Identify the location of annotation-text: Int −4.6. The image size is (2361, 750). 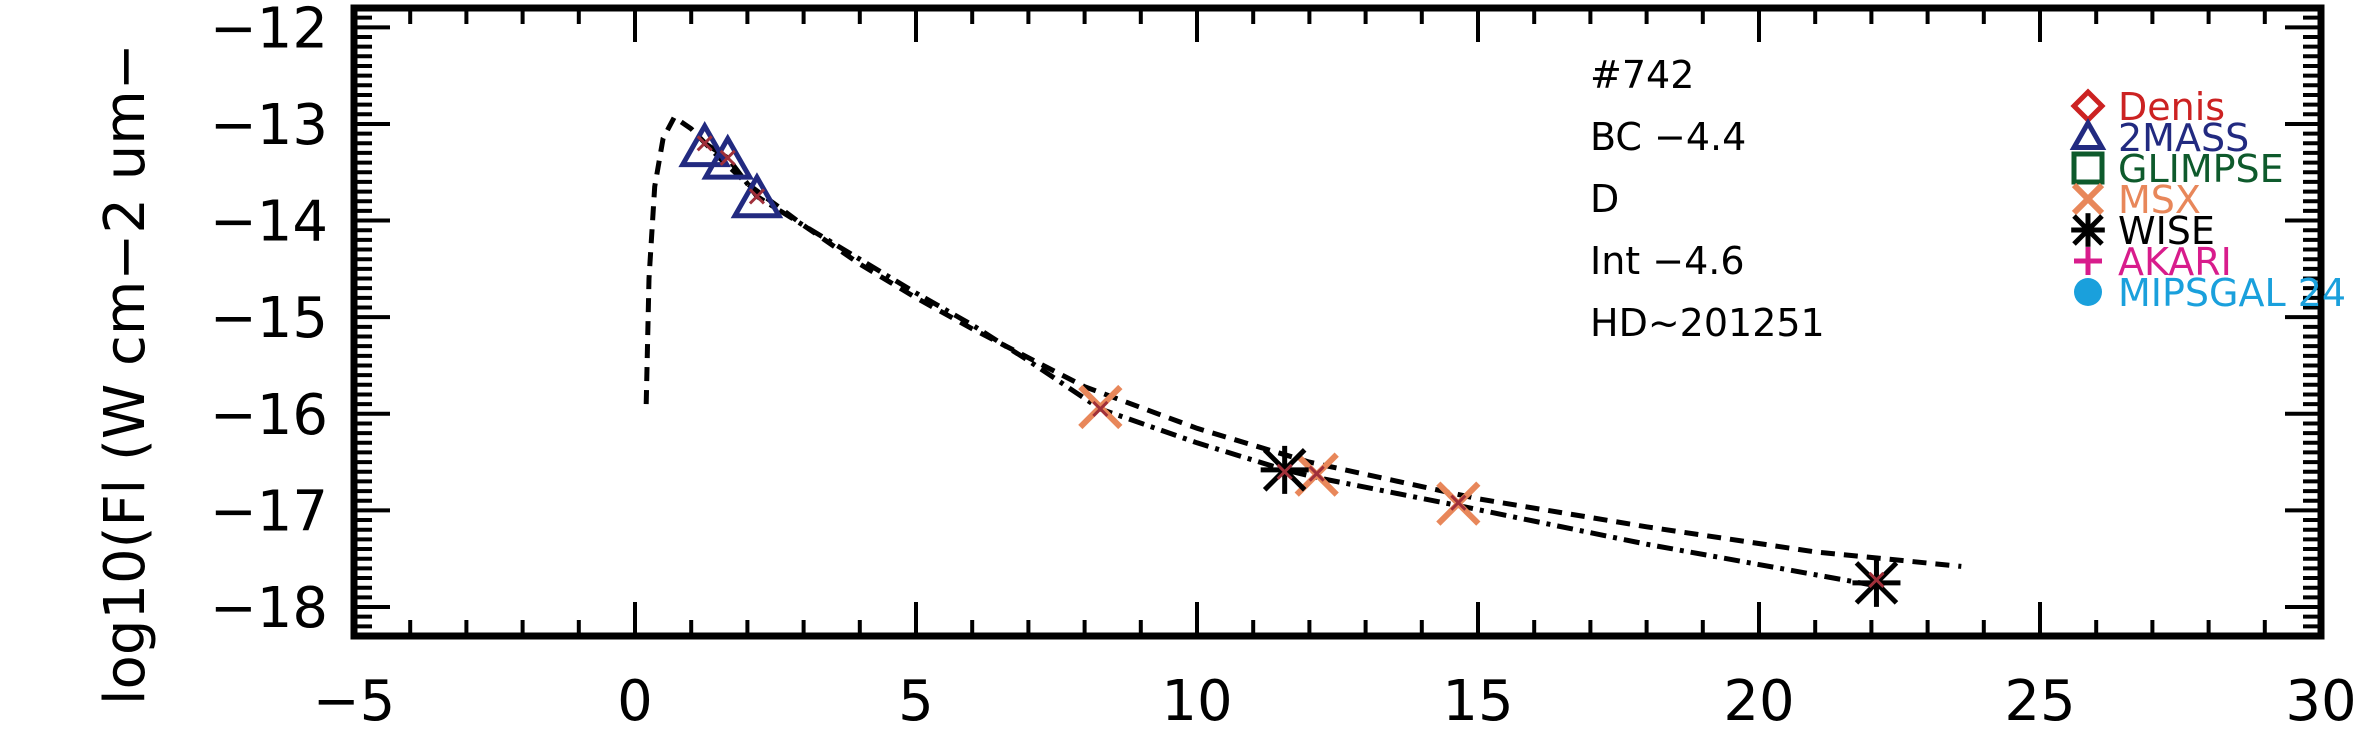
(1667, 261).